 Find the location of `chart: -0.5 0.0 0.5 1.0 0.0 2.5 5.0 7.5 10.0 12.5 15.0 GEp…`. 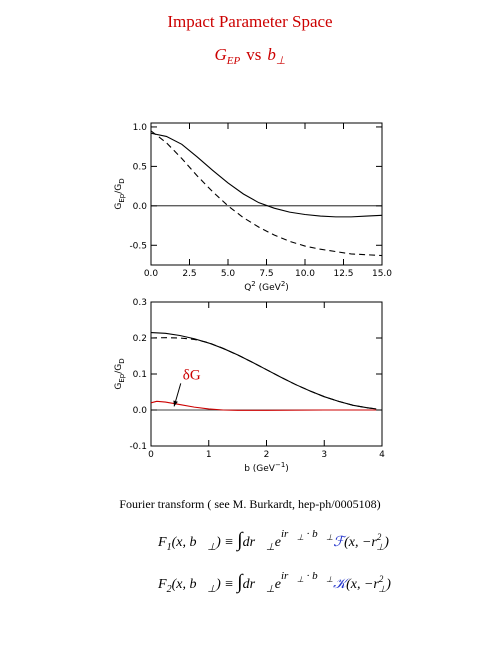

chart: -0.5 0.0 0.5 1.0 0.0 2.5 5.0 7.5 10.0 12.5 15.0 GEp… is located at coordinates (253, 207).